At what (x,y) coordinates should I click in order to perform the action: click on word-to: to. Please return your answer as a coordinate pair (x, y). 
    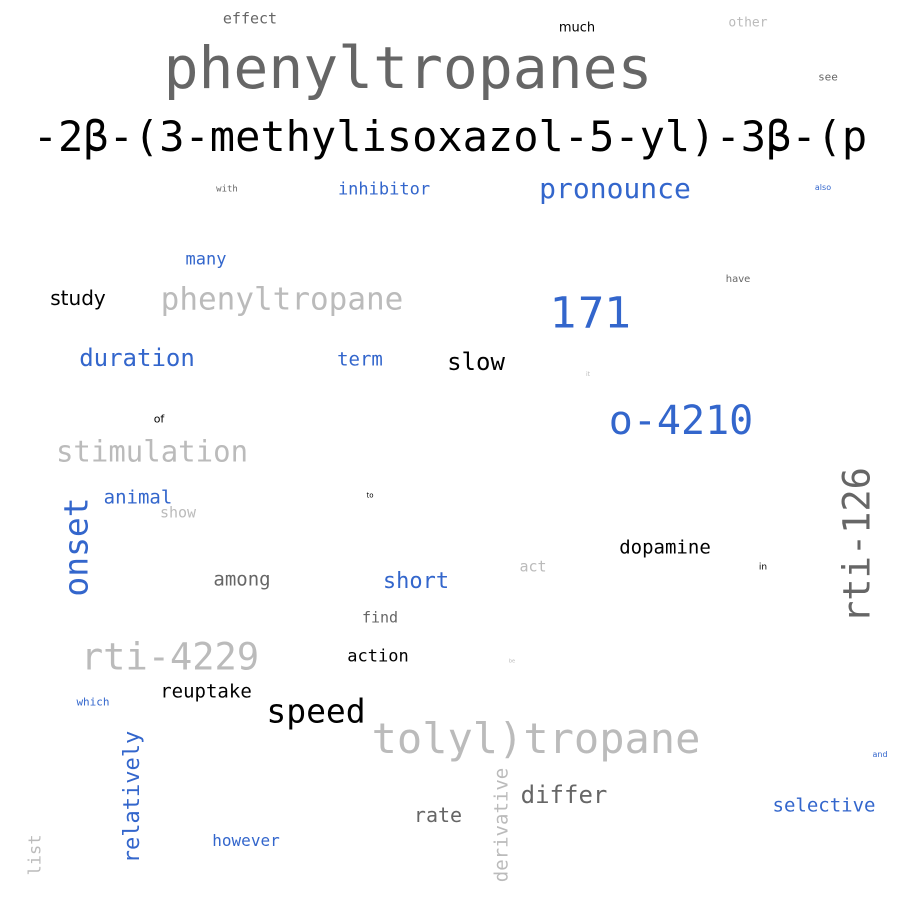
    Looking at the image, I should click on (370, 495).